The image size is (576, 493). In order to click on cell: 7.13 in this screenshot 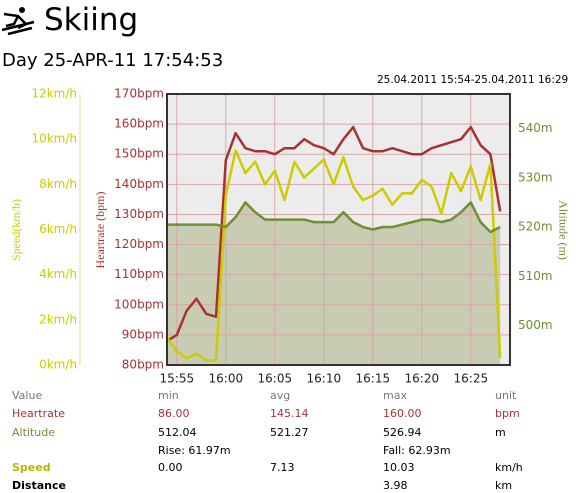, I will do `click(282, 467)`.